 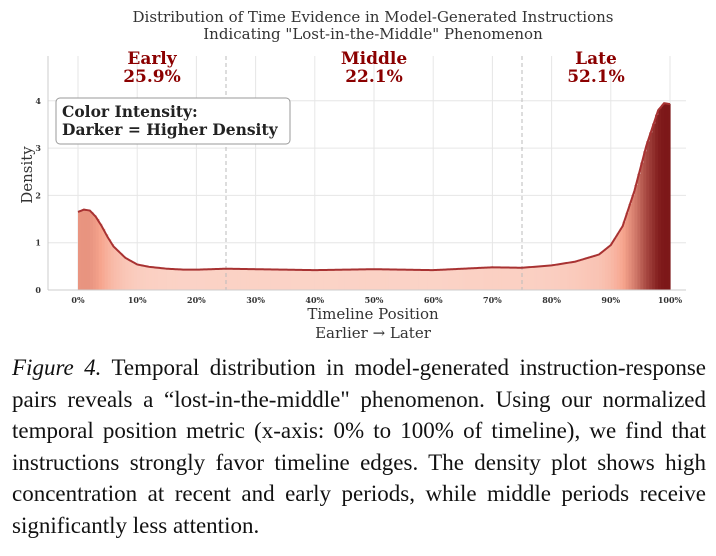 What do you see at coordinates (596, 77) in the screenshot?
I see `region-percent-late: 52.1%` at bounding box center [596, 77].